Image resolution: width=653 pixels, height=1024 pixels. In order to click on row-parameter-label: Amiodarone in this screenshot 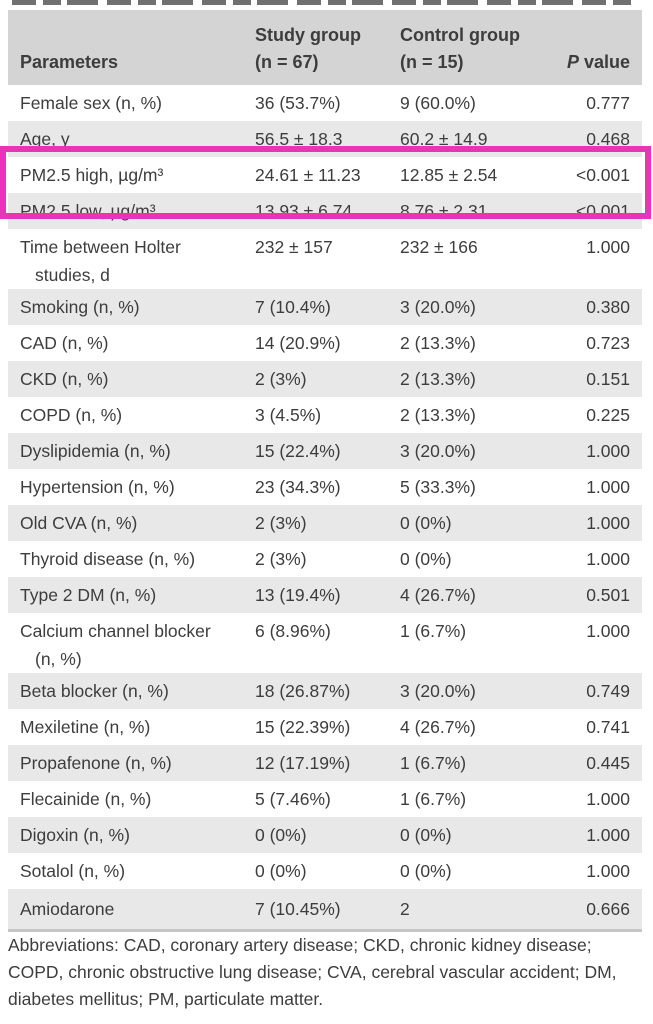, I will do `click(67, 909)`.